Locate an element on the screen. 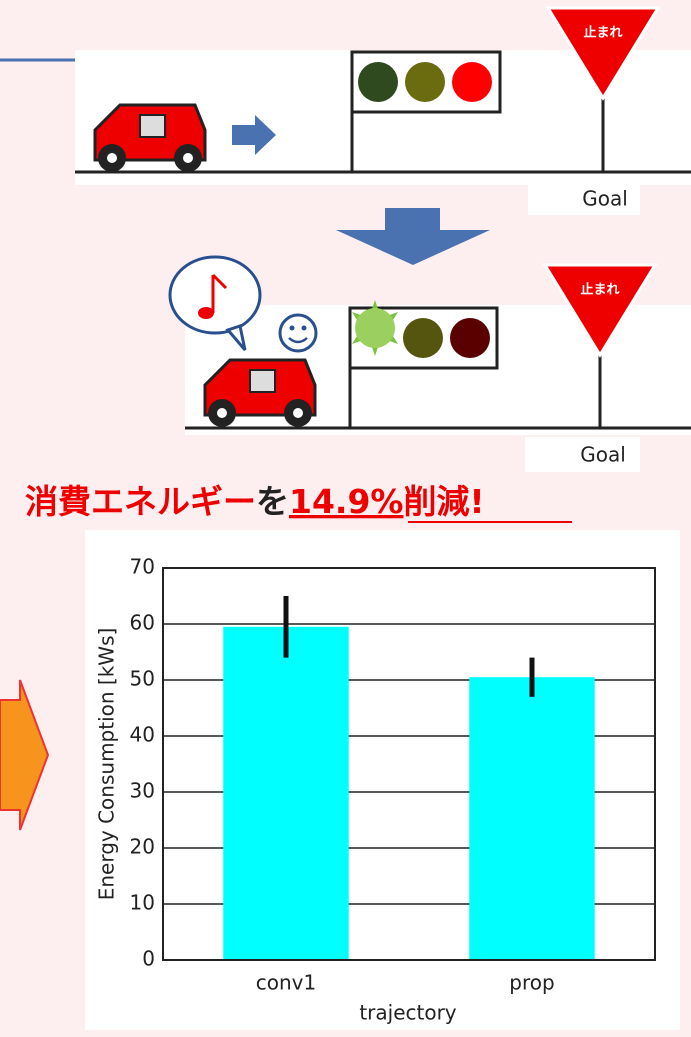 This screenshot has height=1037, width=691. headline: 消費エネルギーを14.9%削減! is located at coordinates (255, 501).